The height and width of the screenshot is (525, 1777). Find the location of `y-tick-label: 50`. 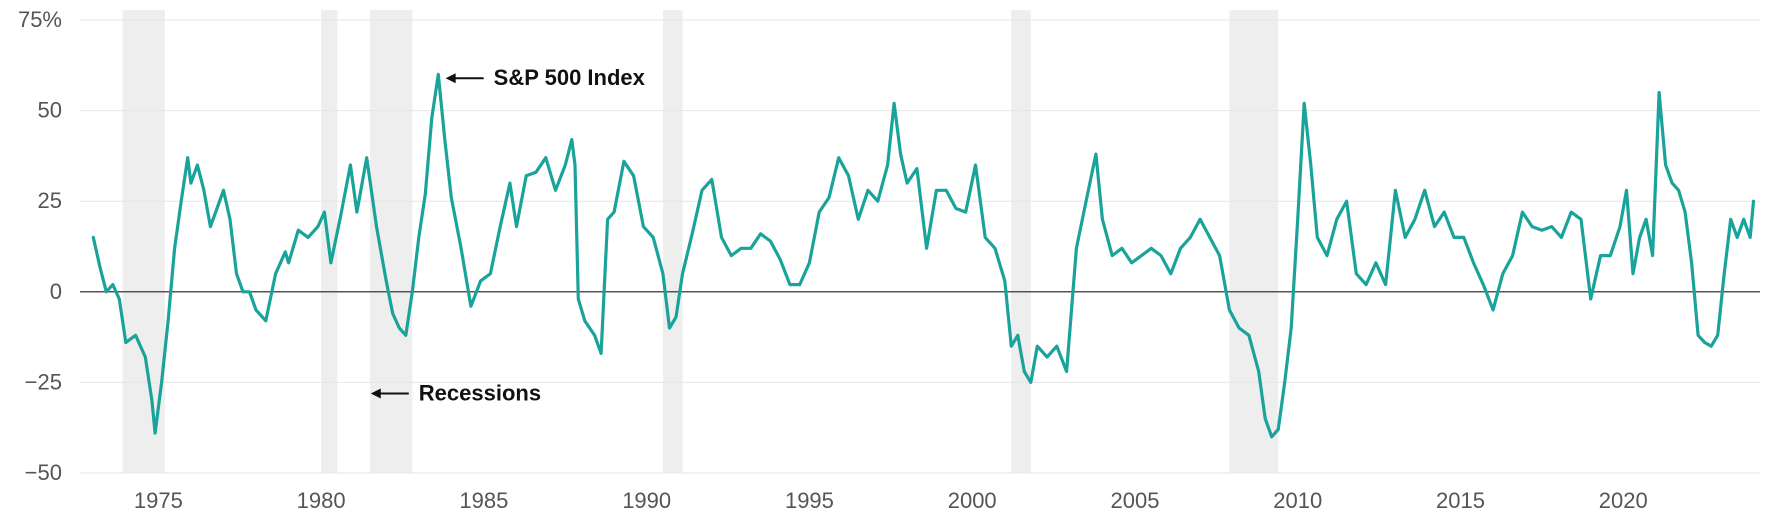

y-tick-label: 50 is located at coordinates (50, 110).